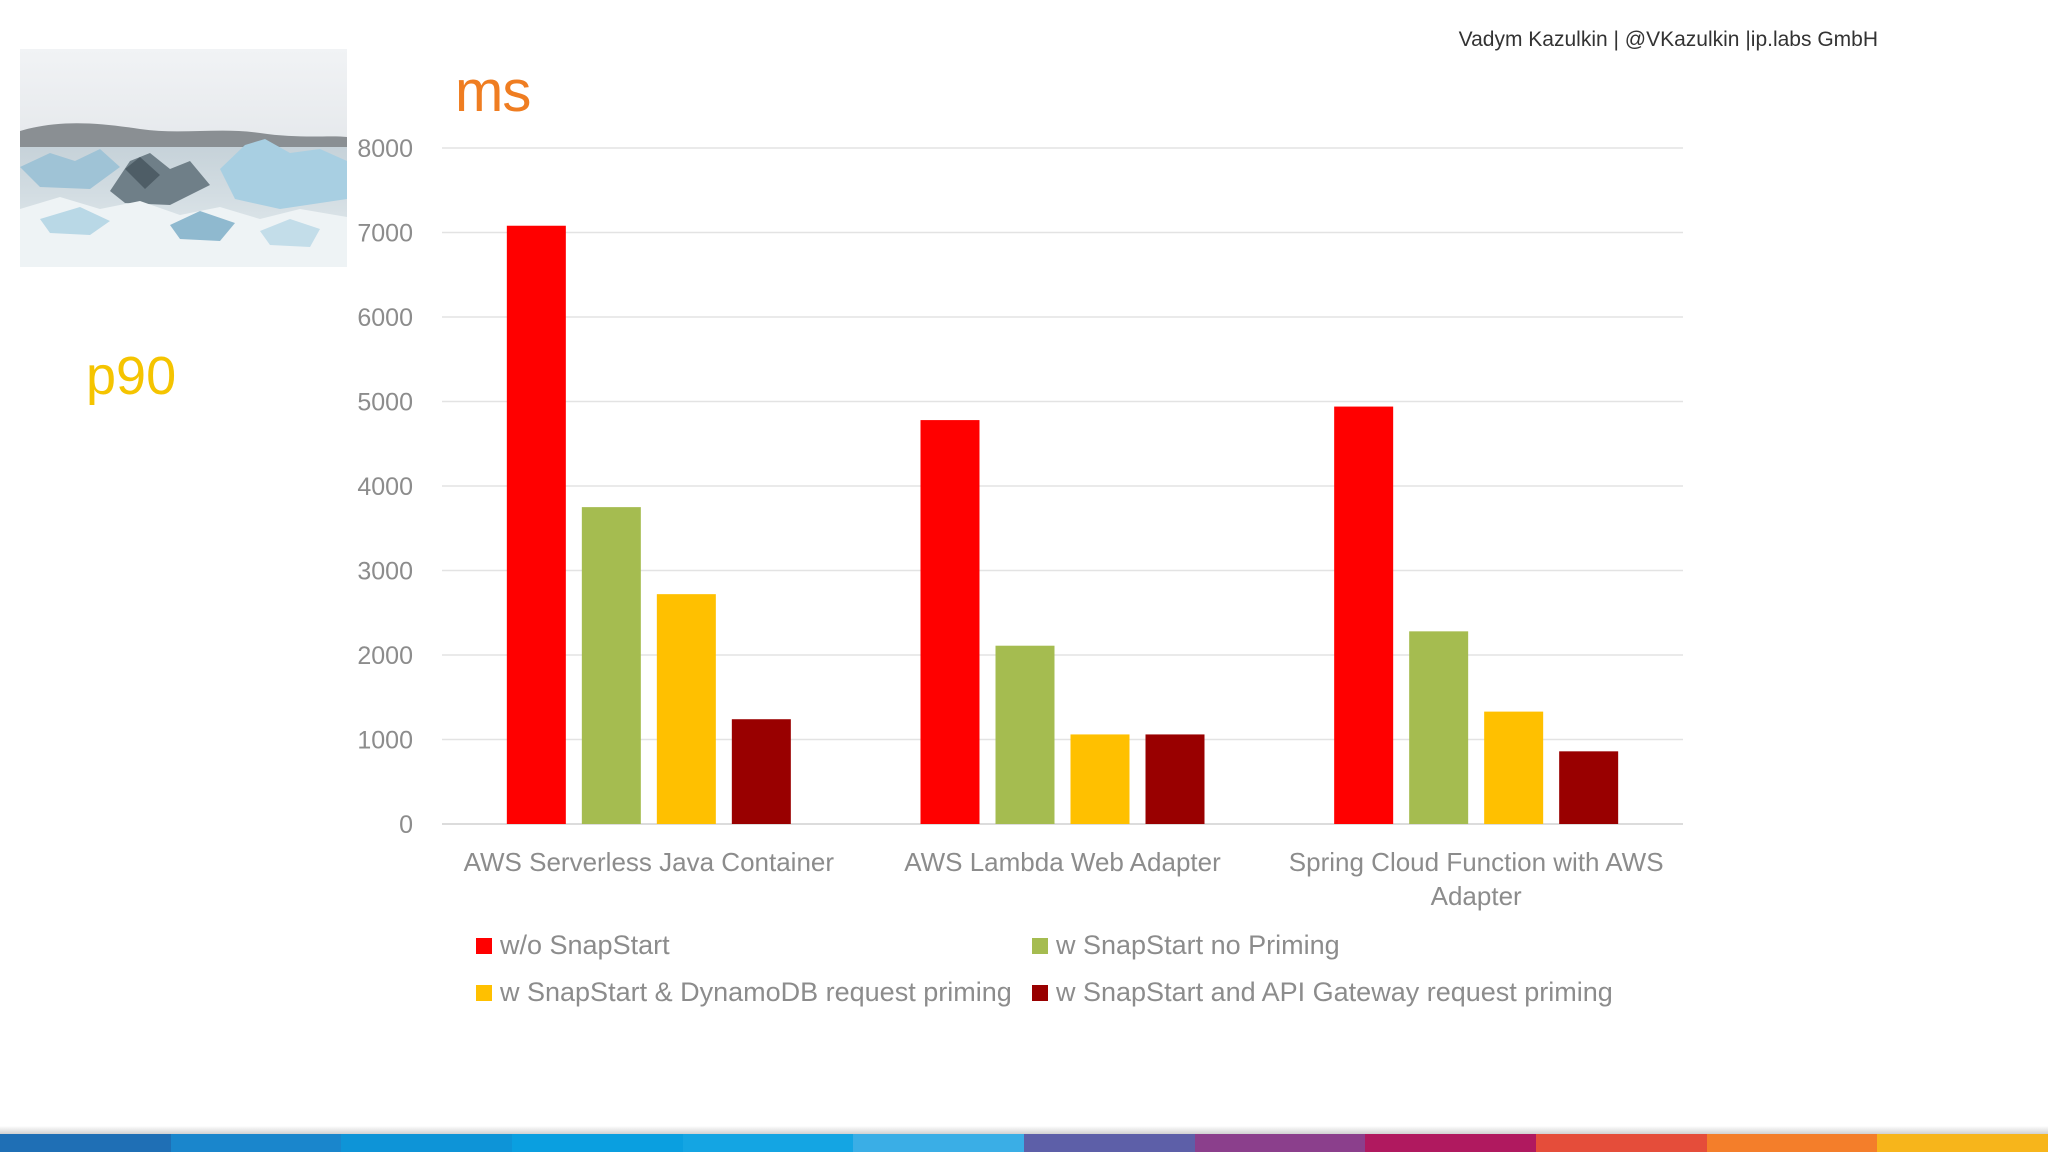 The image size is (2048, 1152). I want to click on y-tick-label: 2000, so click(385, 656).